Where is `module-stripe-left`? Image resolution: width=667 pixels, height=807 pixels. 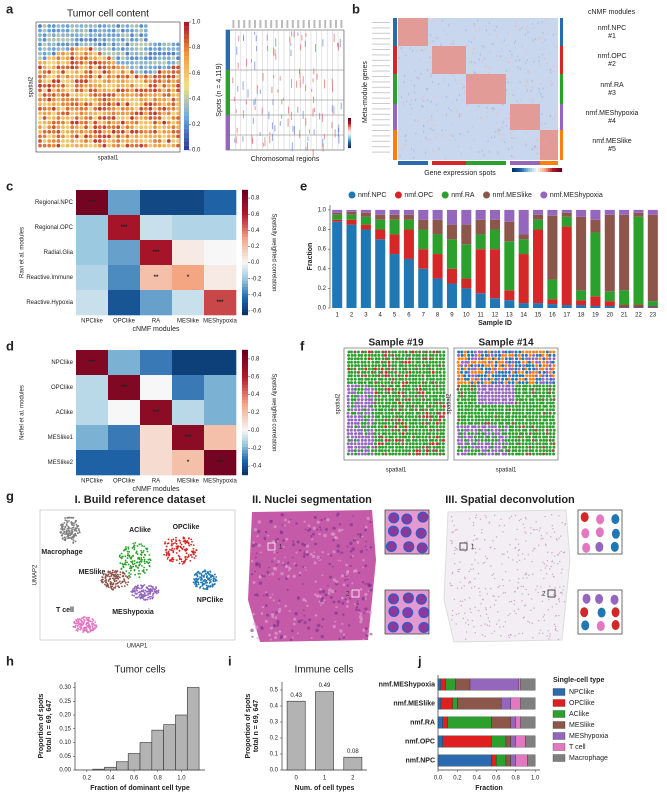
module-stripe-left is located at coordinates (395, 60).